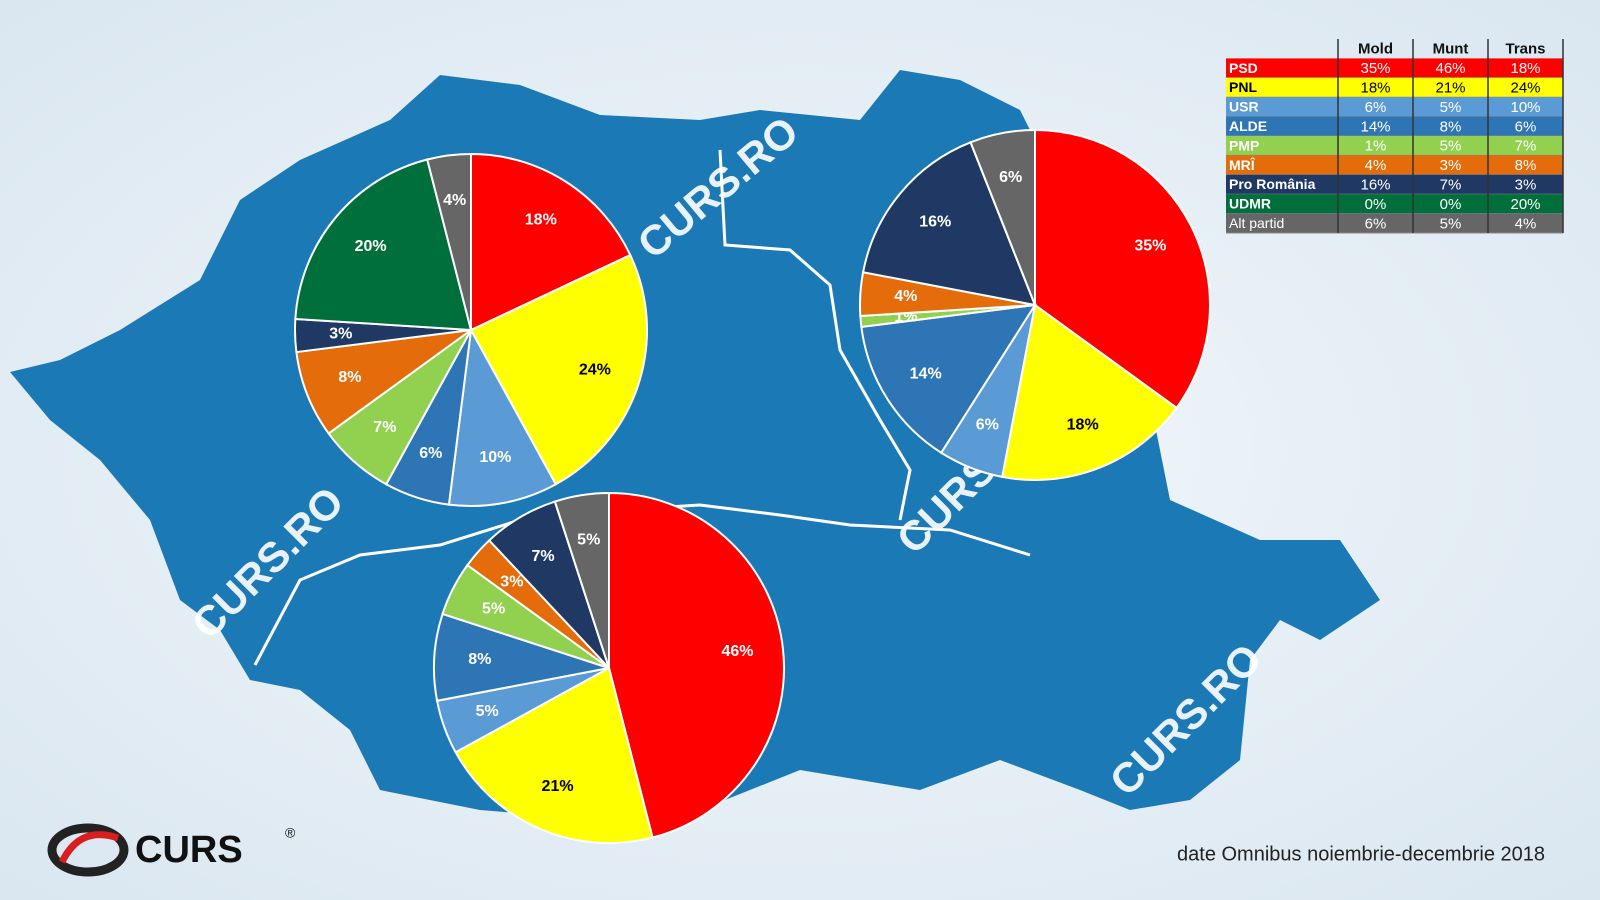 The height and width of the screenshot is (900, 1600). Describe the element at coordinates (1250, 204) in the screenshot. I see `table-party: UDMR` at that location.